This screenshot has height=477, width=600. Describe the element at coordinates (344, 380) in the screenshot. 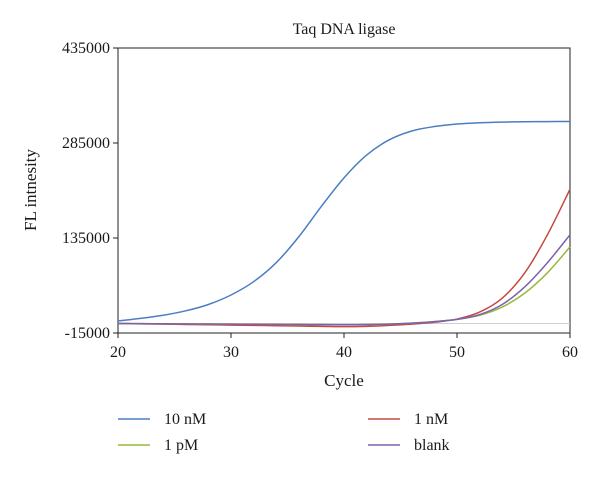

I see `x-axis-title: Cycle` at that location.